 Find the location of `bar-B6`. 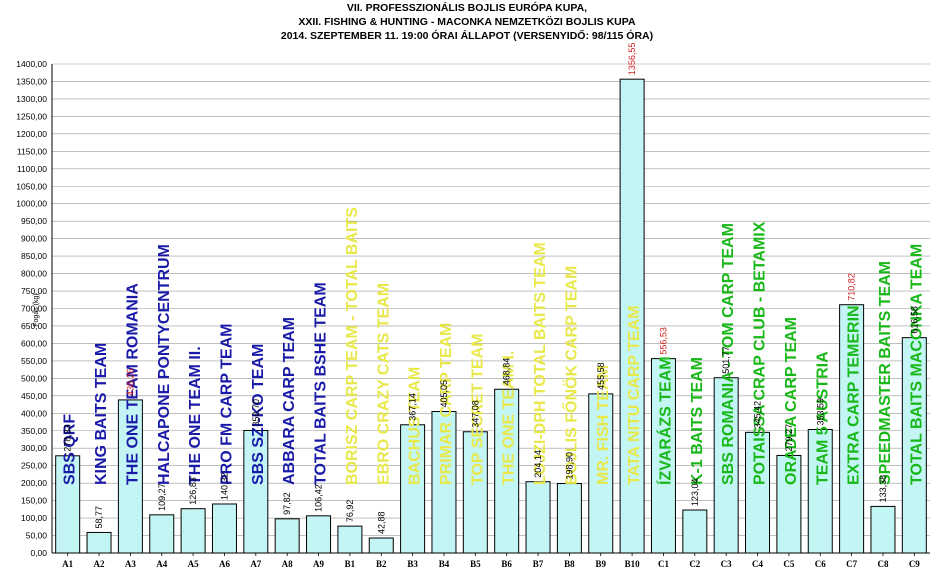

bar-B6 is located at coordinates (507, 471).